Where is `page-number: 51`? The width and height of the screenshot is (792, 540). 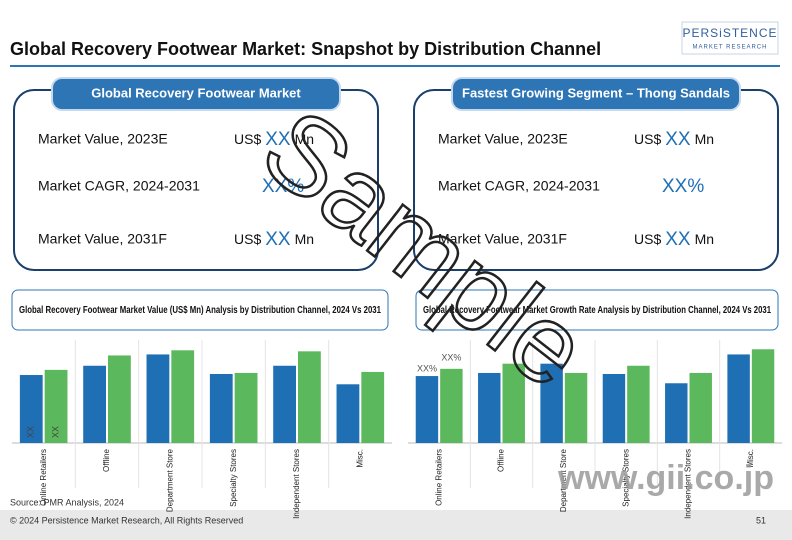
page-number: 51 is located at coordinates (761, 520).